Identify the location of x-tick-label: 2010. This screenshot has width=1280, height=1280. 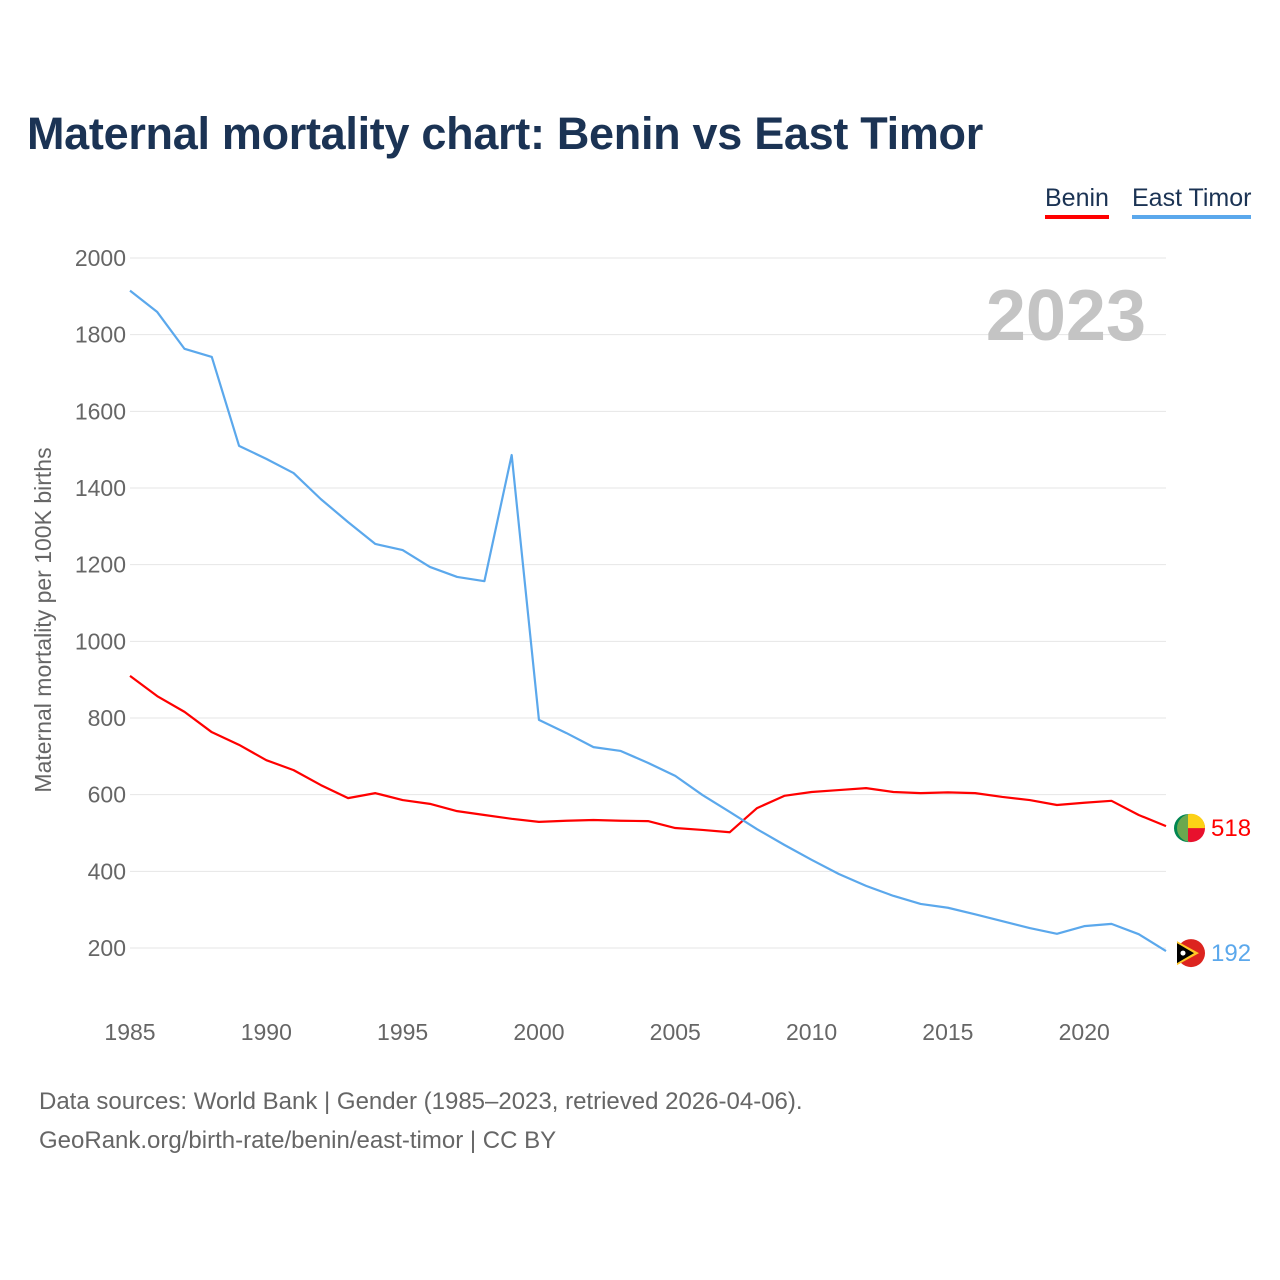
(811, 1032).